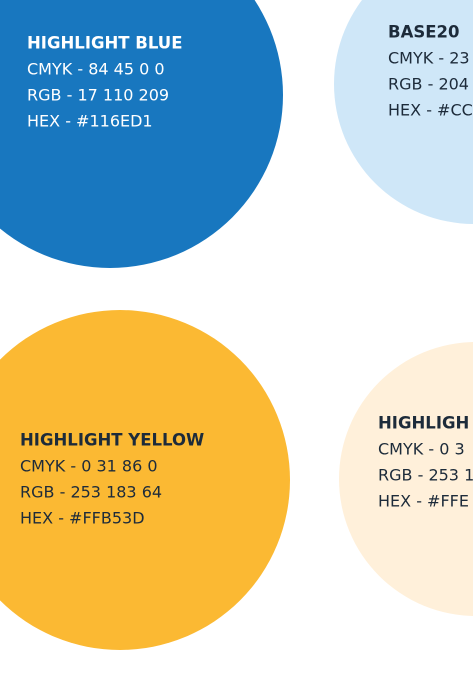  What do you see at coordinates (91, 492) in the screenshot?
I see `swatch-rgb: RGB - 253 183 64` at bounding box center [91, 492].